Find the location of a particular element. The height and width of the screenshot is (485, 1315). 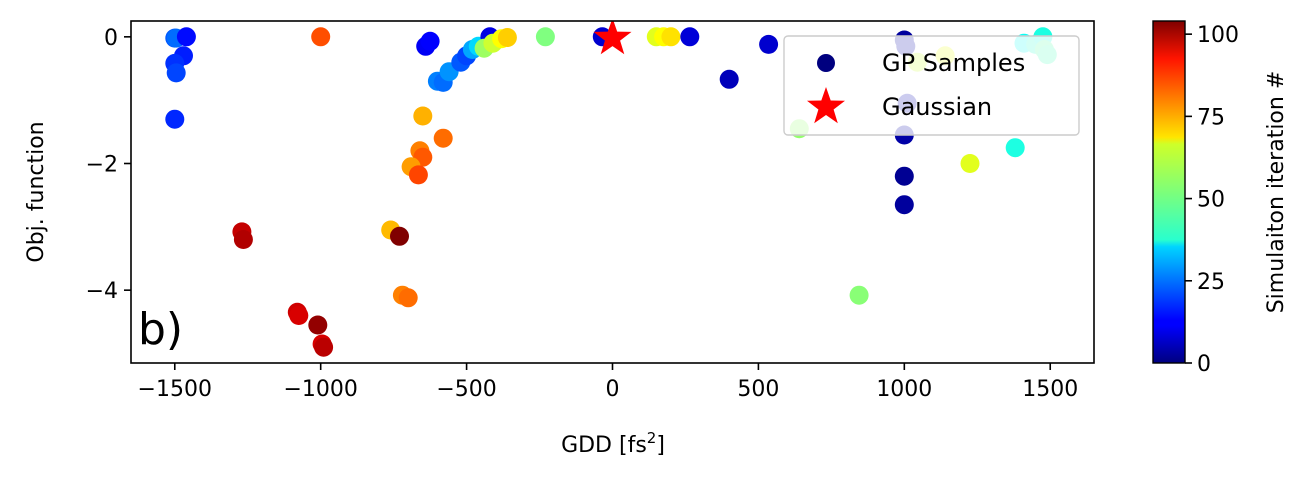

legend-box is located at coordinates (931, 85).